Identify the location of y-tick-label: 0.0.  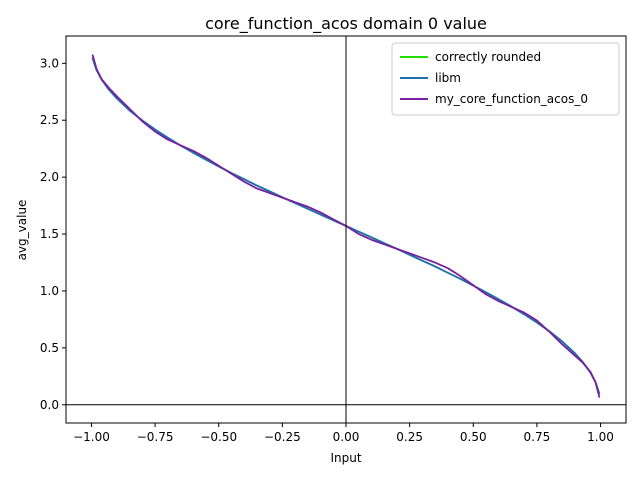
(49, 405).